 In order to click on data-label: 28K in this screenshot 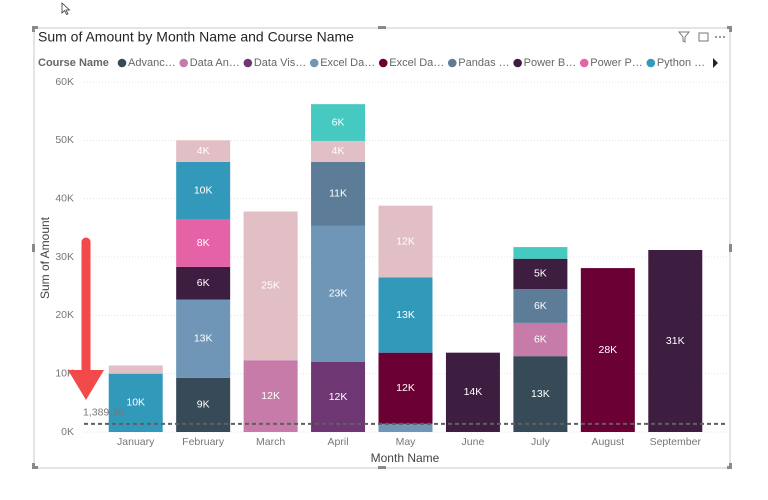, I will do `click(607, 350)`.